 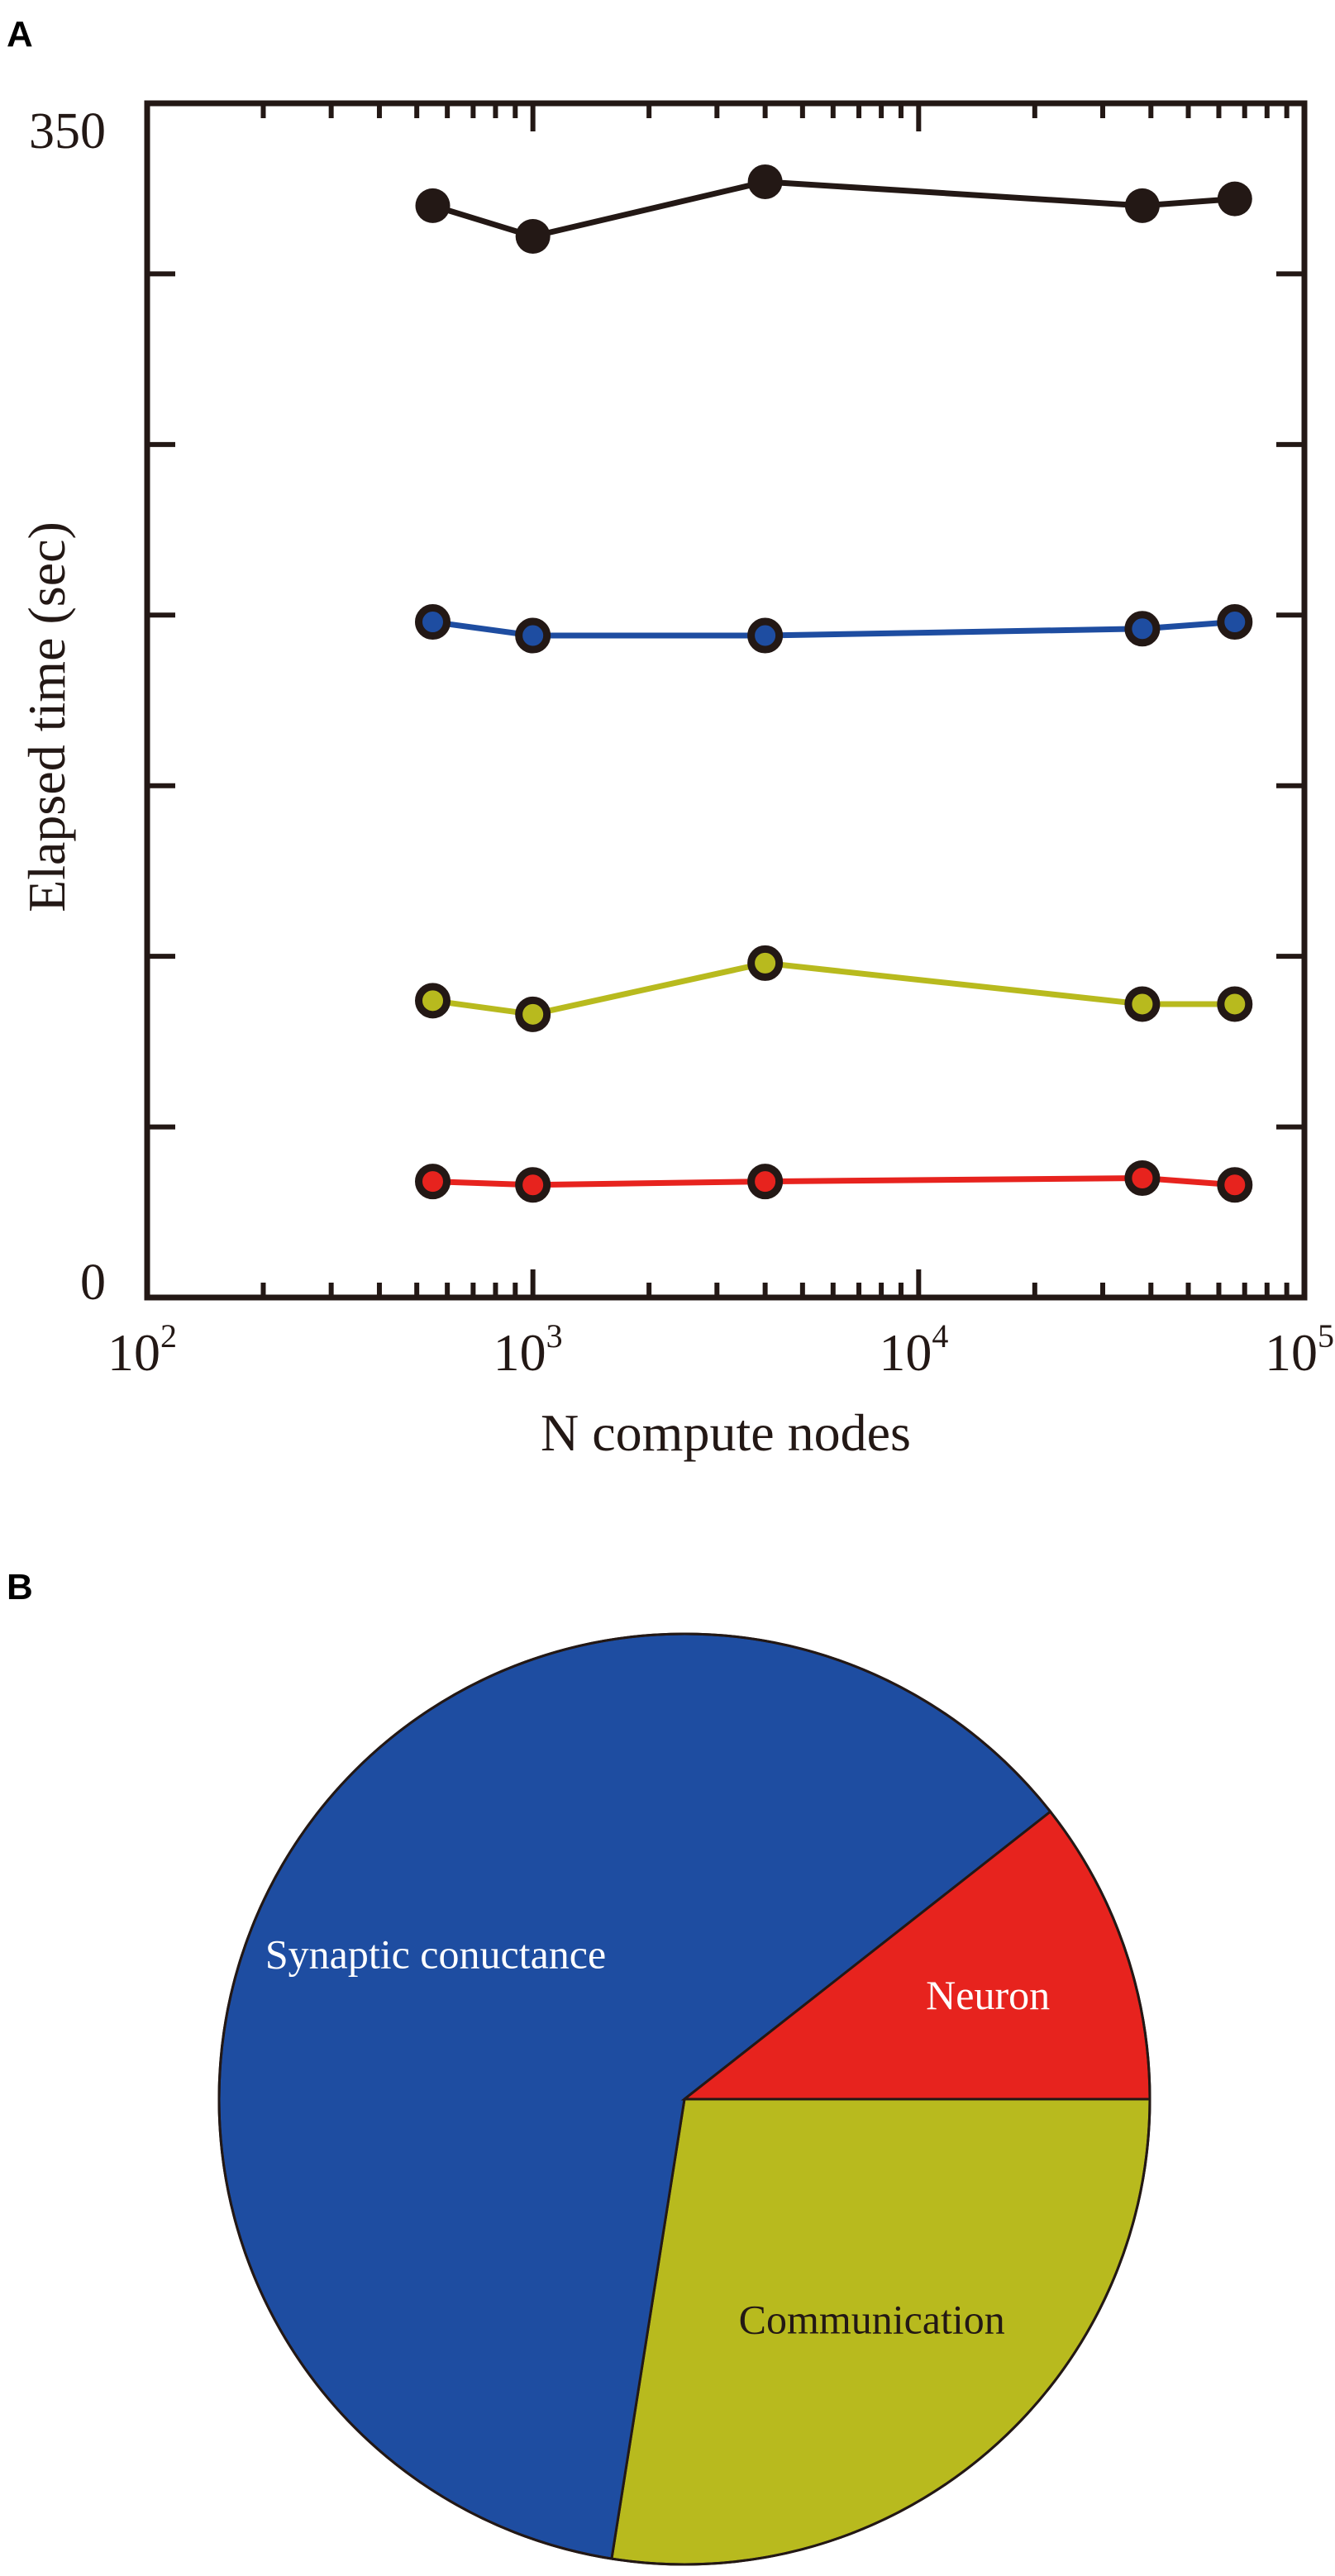 What do you see at coordinates (913, 1349) in the screenshot?
I see `x-tick-label: 10⁴` at bounding box center [913, 1349].